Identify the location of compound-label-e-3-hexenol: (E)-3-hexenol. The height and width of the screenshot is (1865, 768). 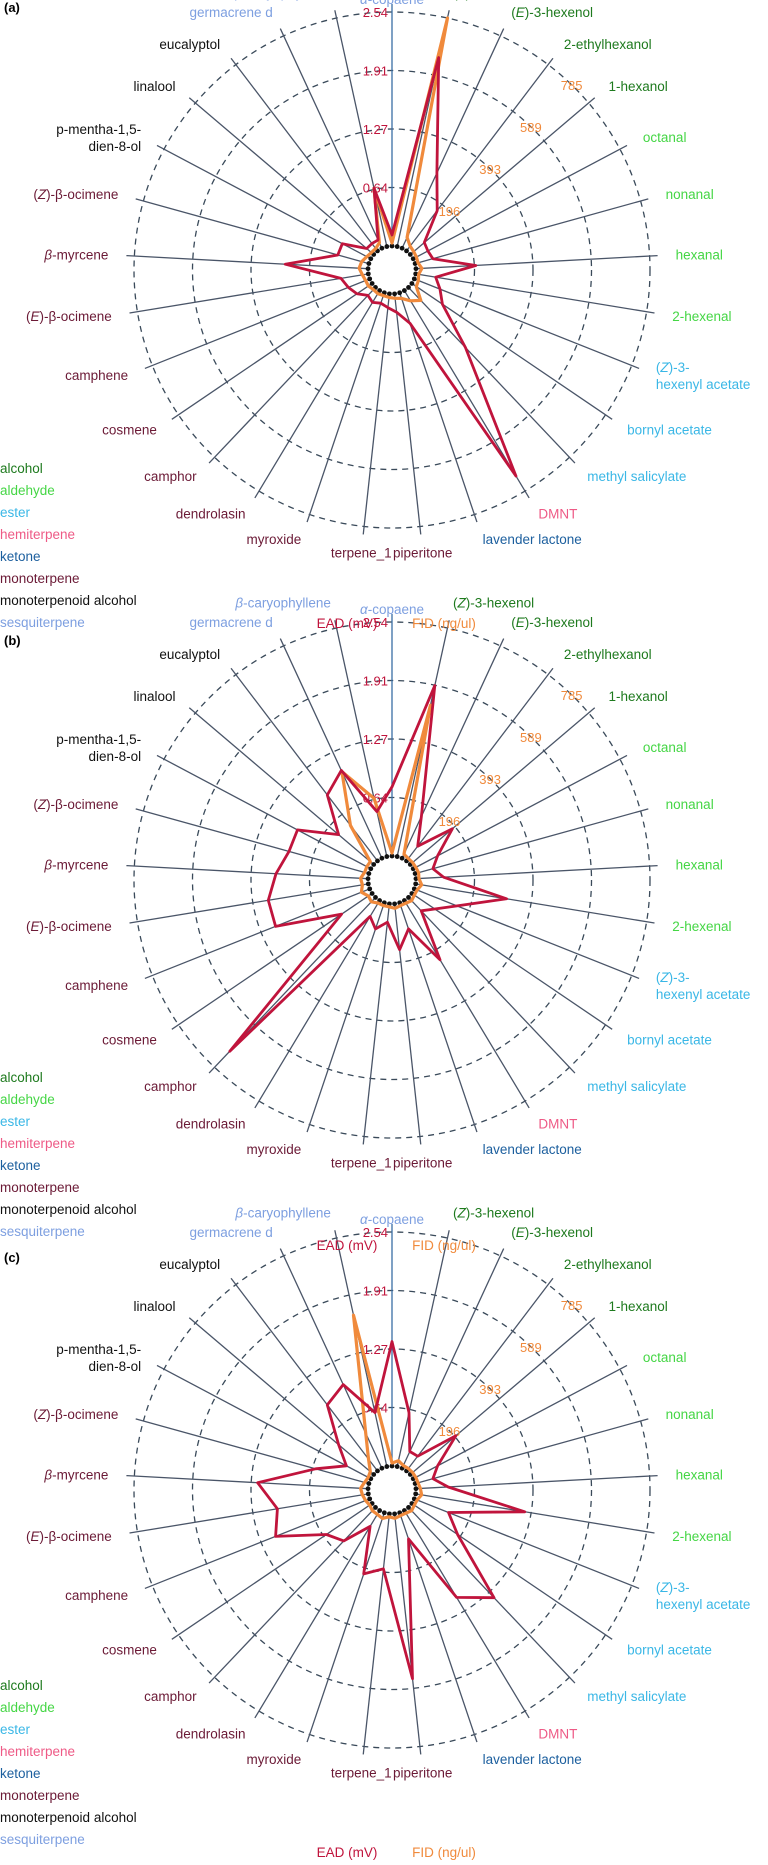
(552, 1232).